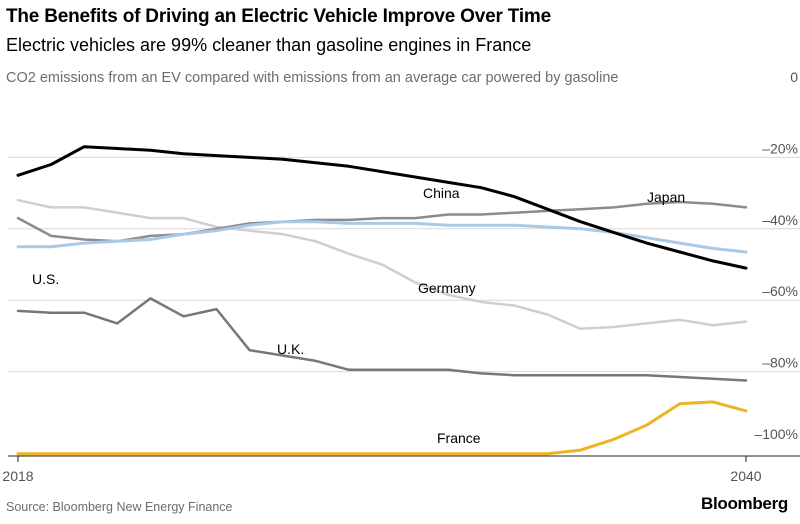 This screenshot has width=800, height=524. Describe the element at coordinates (744, 503) in the screenshot. I see `brand-logo: Bloomberg` at that location.